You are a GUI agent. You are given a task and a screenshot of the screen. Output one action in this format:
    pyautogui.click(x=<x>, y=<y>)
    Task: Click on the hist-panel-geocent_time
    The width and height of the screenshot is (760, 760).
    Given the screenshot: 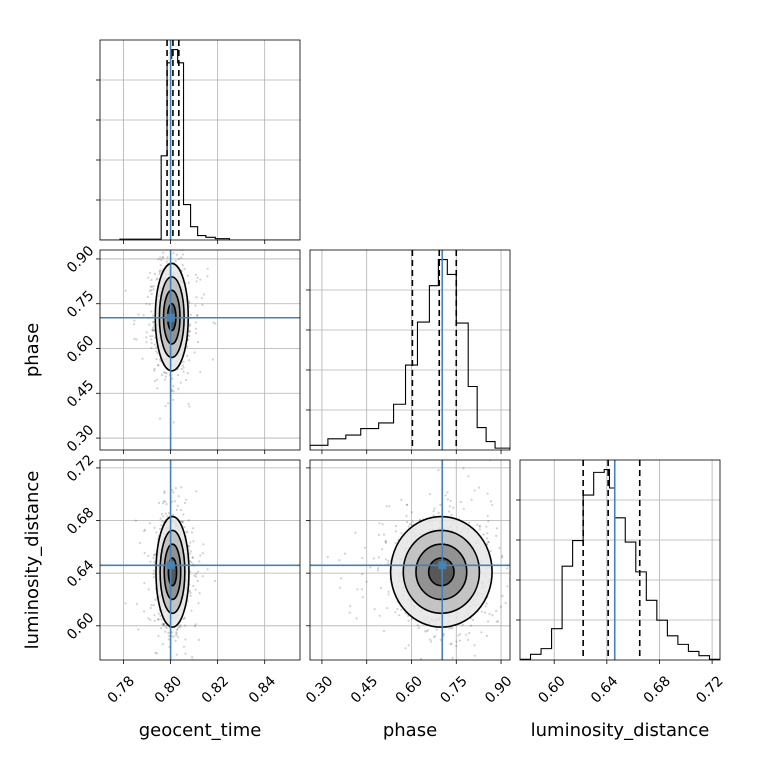 What is the action you would take?
    pyautogui.click(x=198, y=140)
    